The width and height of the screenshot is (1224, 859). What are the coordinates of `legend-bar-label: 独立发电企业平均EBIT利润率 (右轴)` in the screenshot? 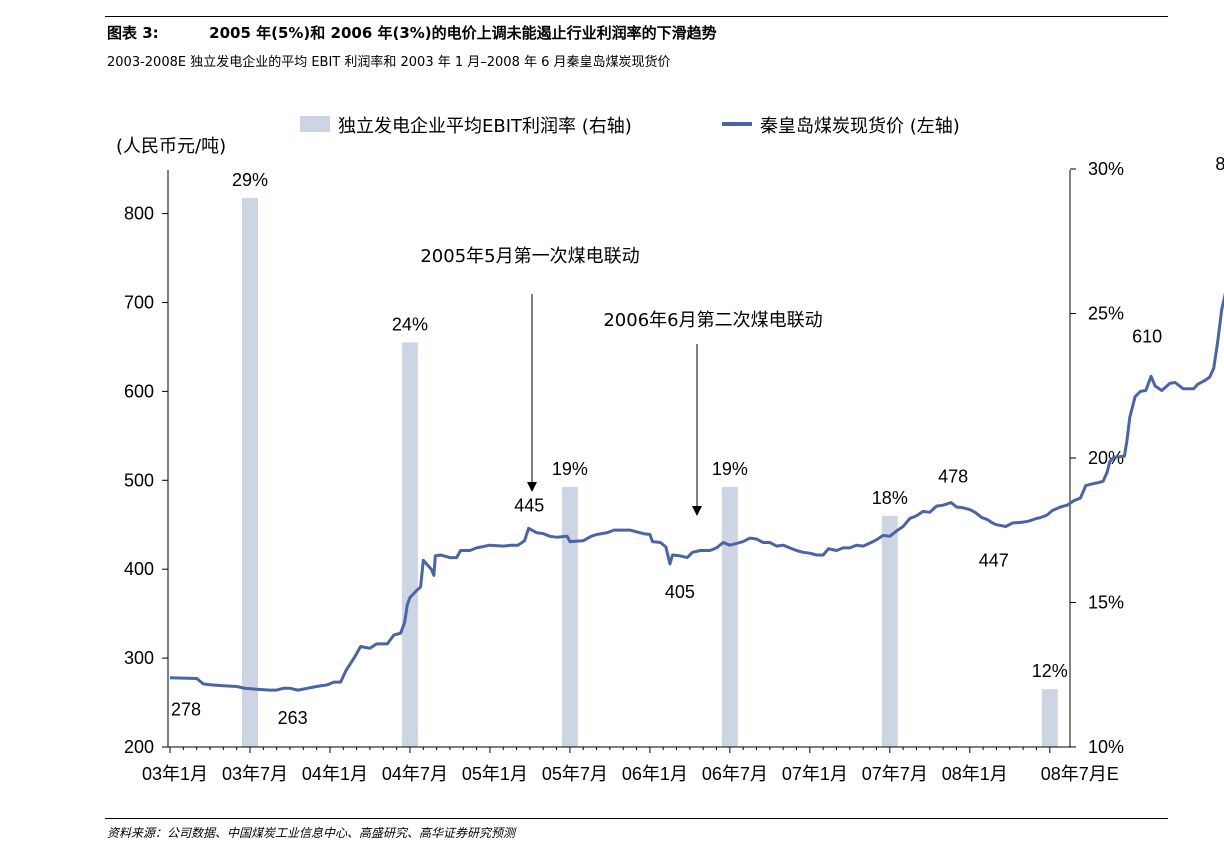 It's located at (485, 126).